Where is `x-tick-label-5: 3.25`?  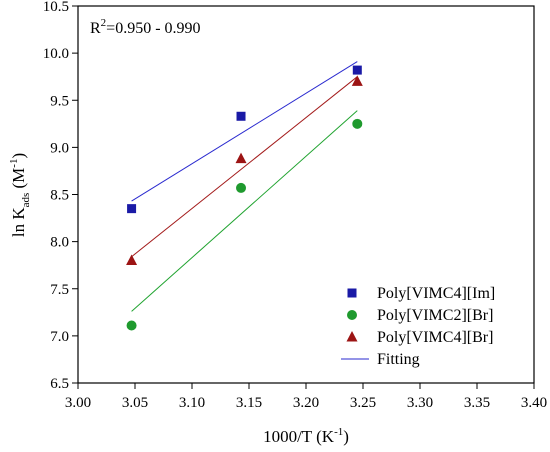
x-tick-label-5: 3.25 is located at coordinates (363, 403).